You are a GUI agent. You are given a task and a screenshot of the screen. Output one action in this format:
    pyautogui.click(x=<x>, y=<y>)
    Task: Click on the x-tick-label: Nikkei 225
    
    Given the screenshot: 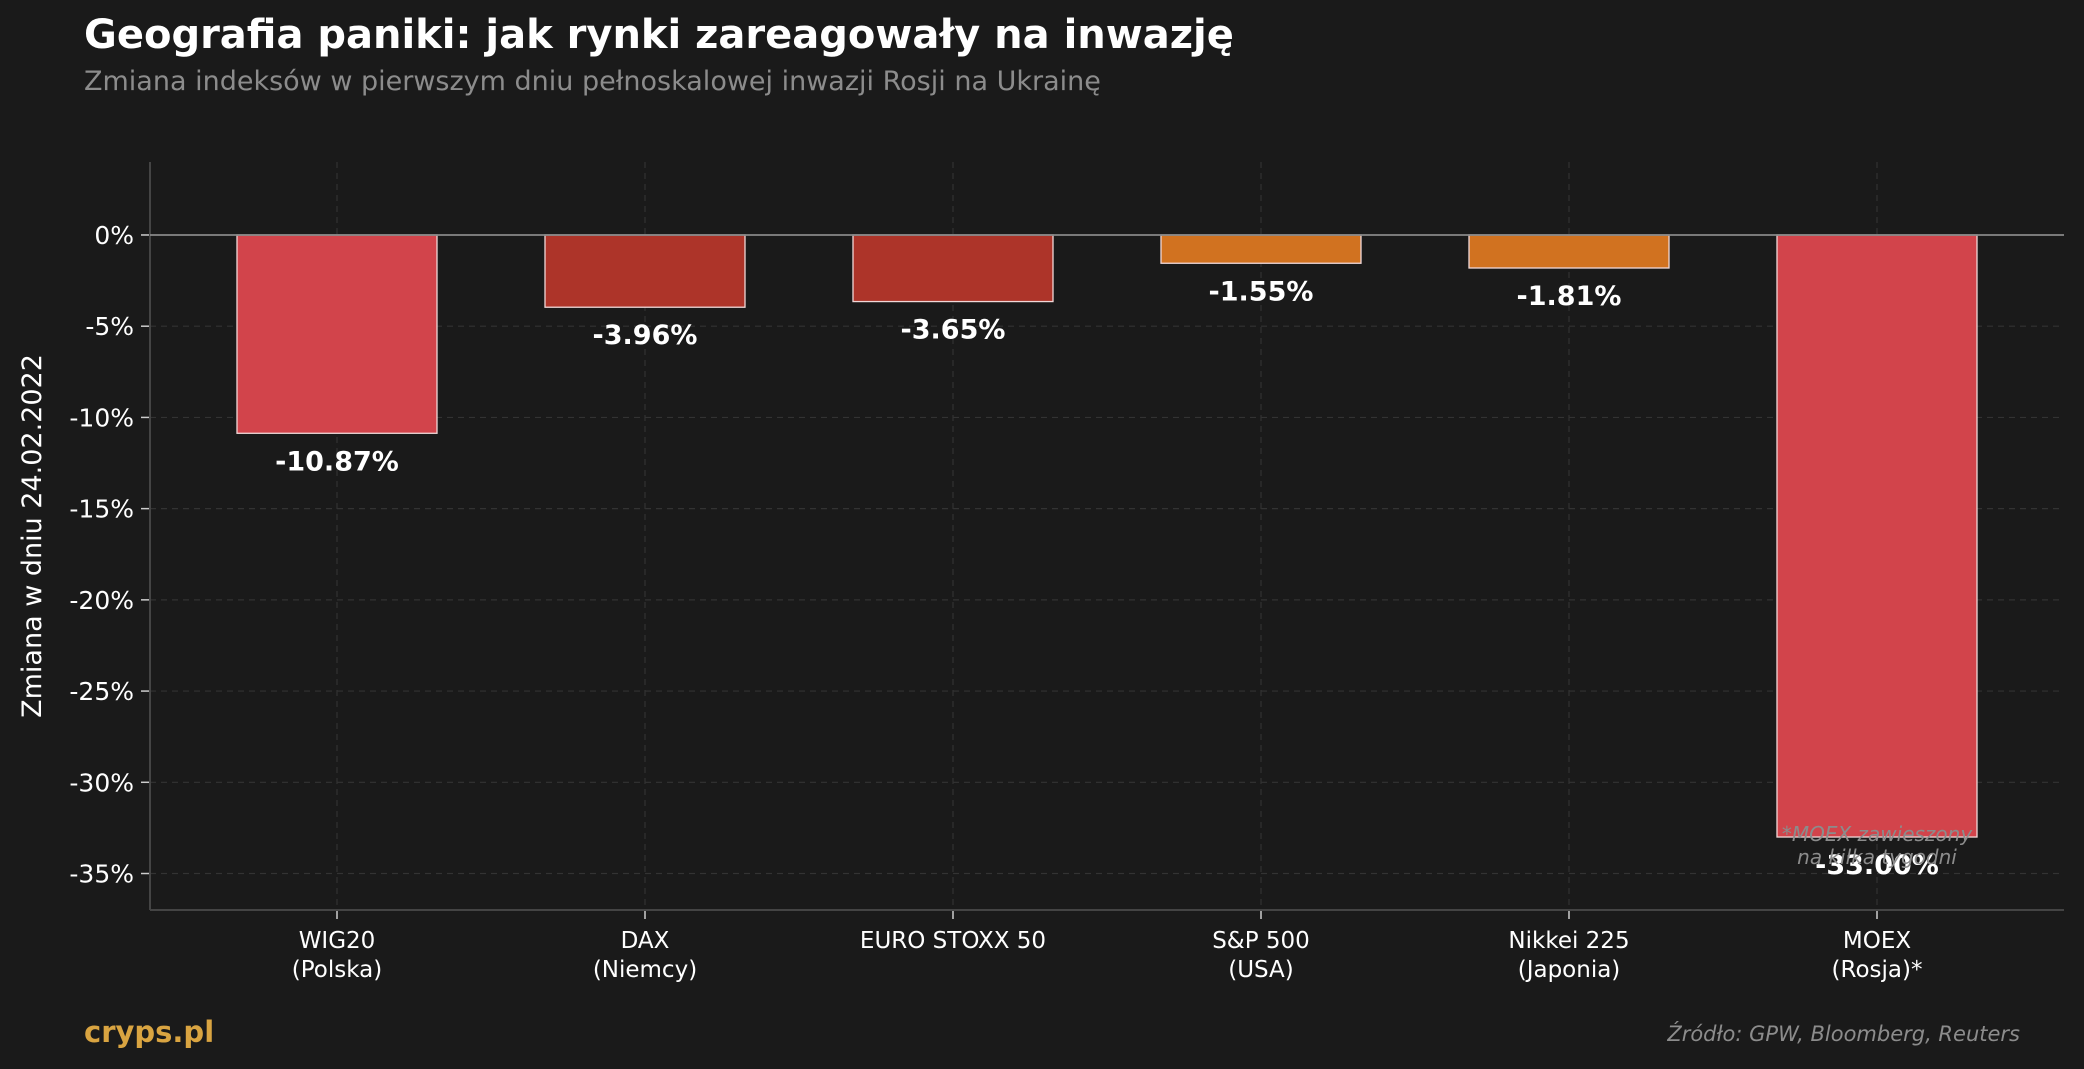 What is the action you would take?
    pyautogui.click(x=1568, y=941)
    